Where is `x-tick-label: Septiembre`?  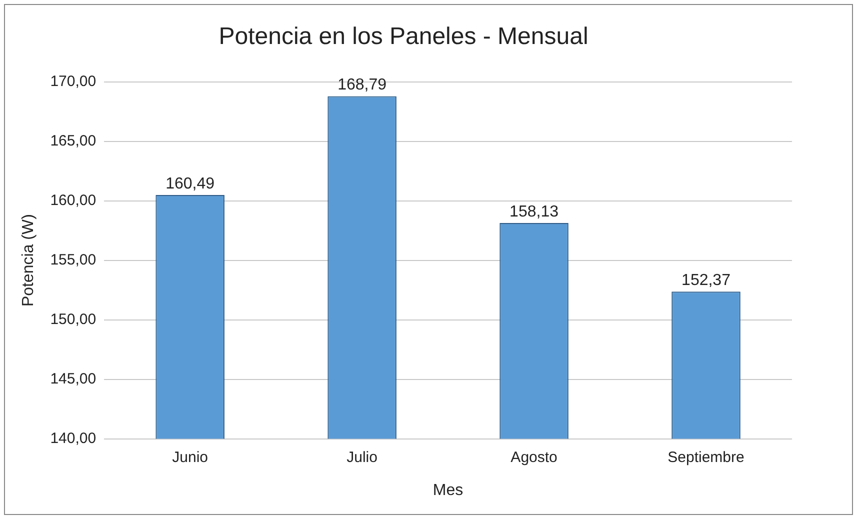
x-tick-label: Septiembre is located at coordinates (706, 457).